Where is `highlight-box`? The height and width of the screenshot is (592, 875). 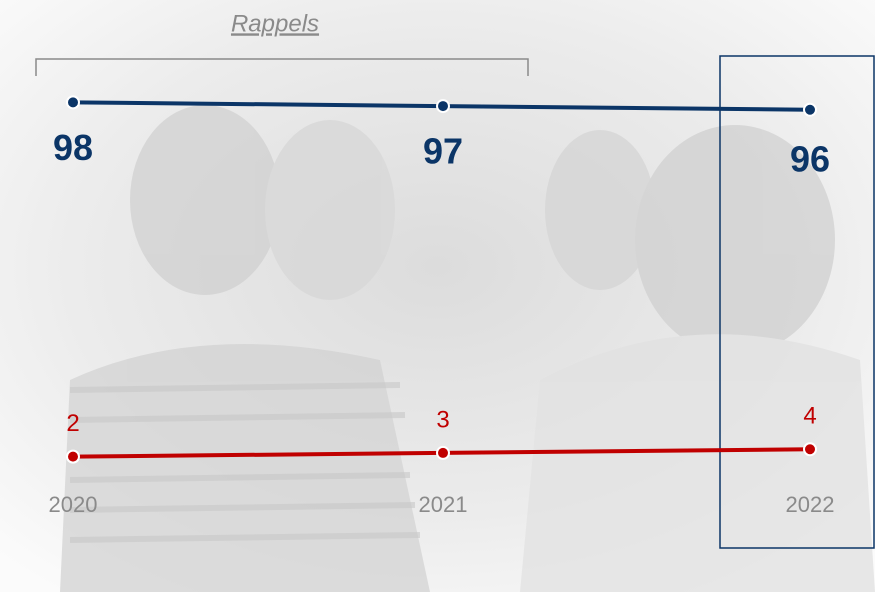
highlight-box is located at coordinates (797, 302).